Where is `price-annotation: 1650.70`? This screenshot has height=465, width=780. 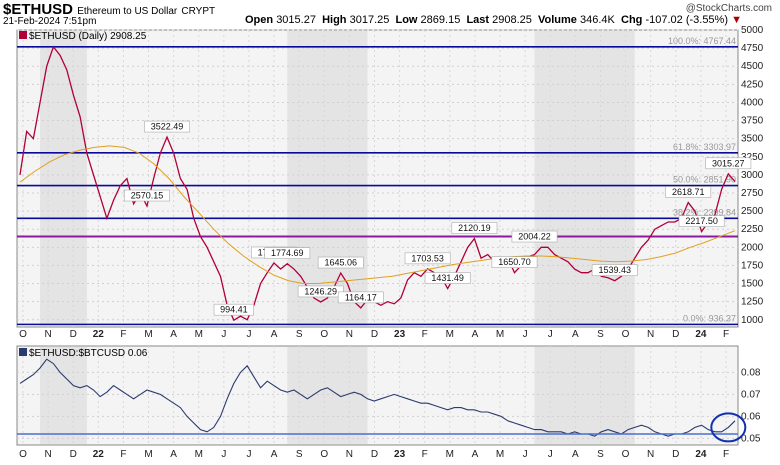 price-annotation: 1650.70 is located at coordinates (514, 262).